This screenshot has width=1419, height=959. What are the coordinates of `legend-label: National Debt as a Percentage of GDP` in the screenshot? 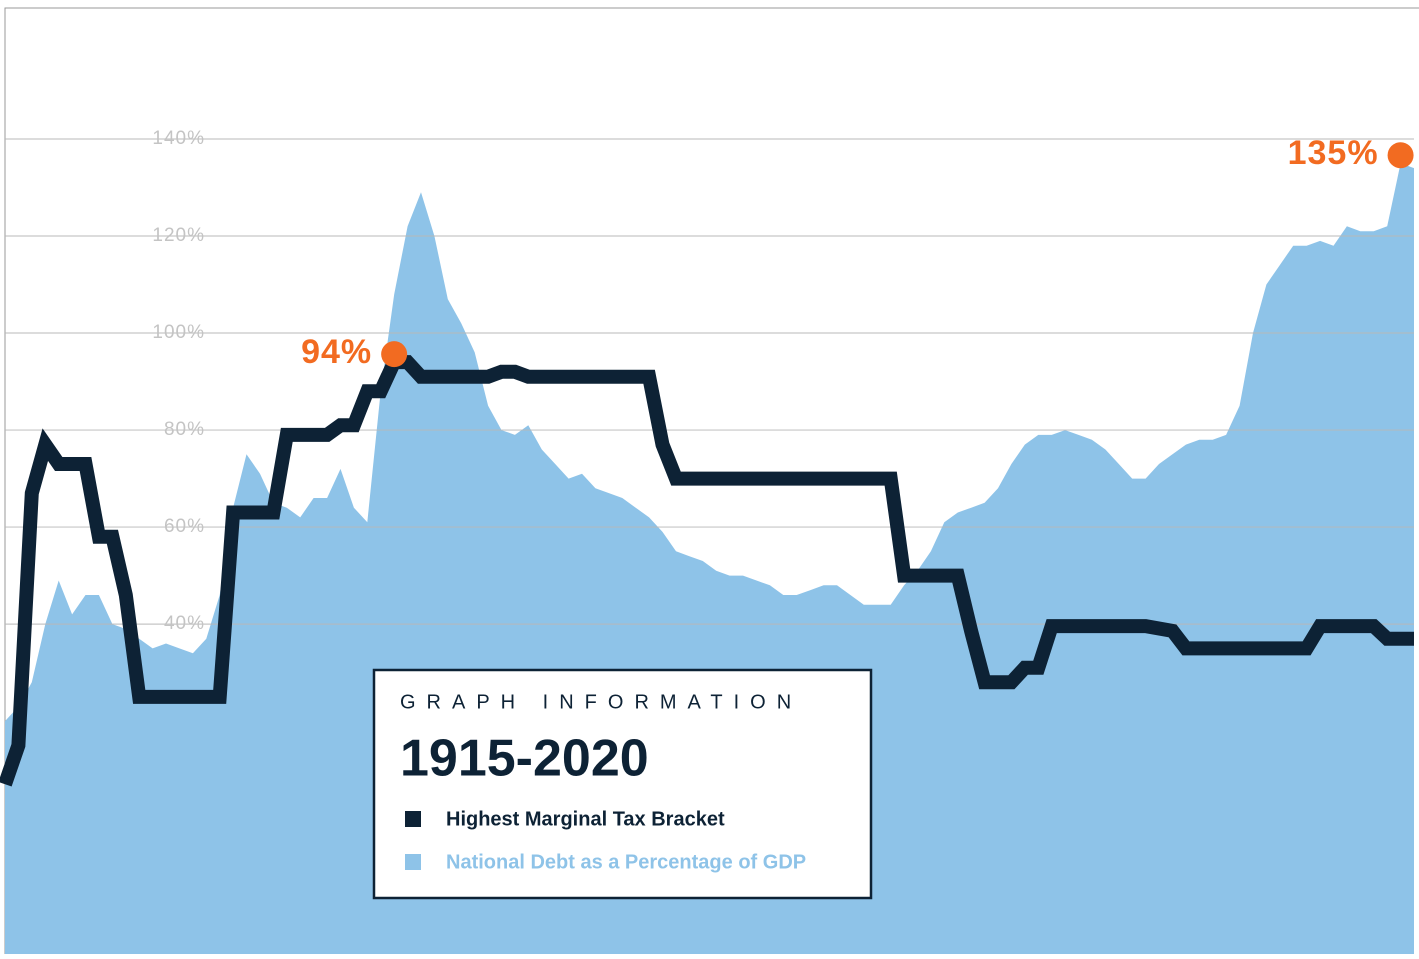 It's located at (626, 862).